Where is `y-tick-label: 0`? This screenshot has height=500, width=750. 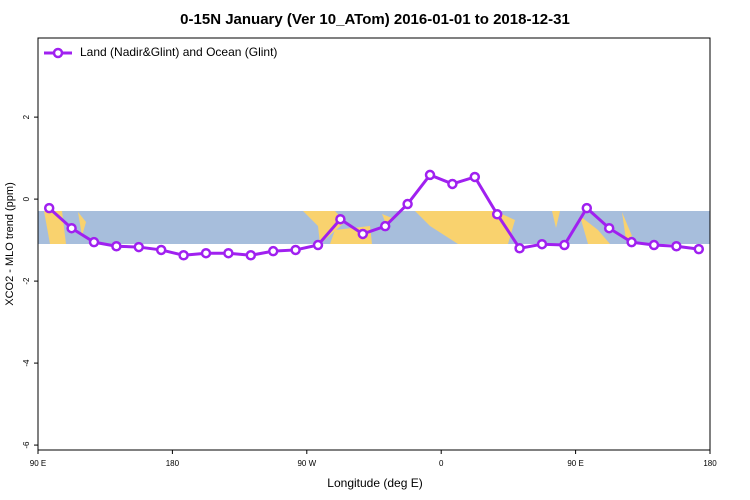
y-tick-label: 0 is located at coordinates (26, 198).